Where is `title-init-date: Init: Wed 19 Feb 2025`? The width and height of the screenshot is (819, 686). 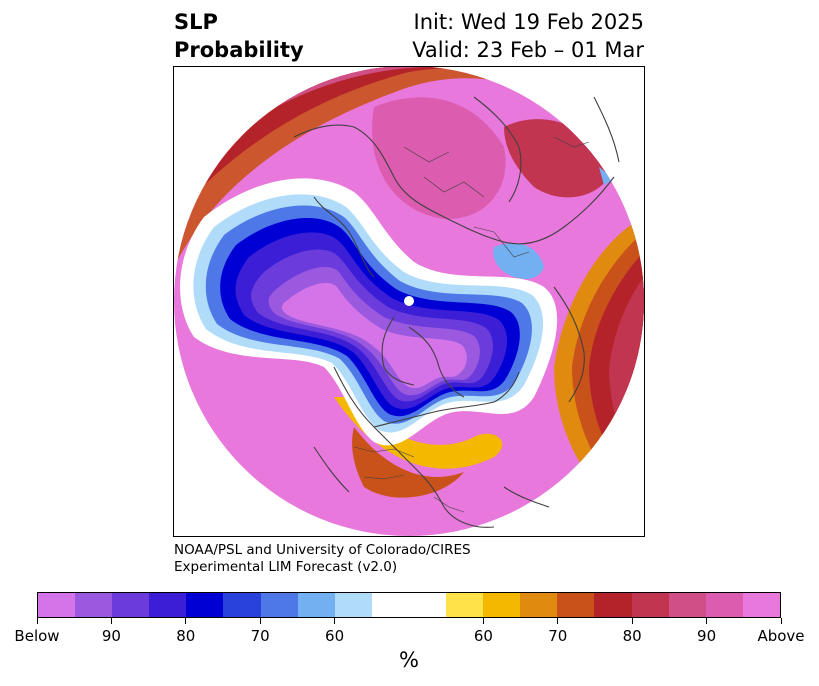
title-init-date: Init: Wed 19 Feb 2025 is located at coordinates (528, 22).